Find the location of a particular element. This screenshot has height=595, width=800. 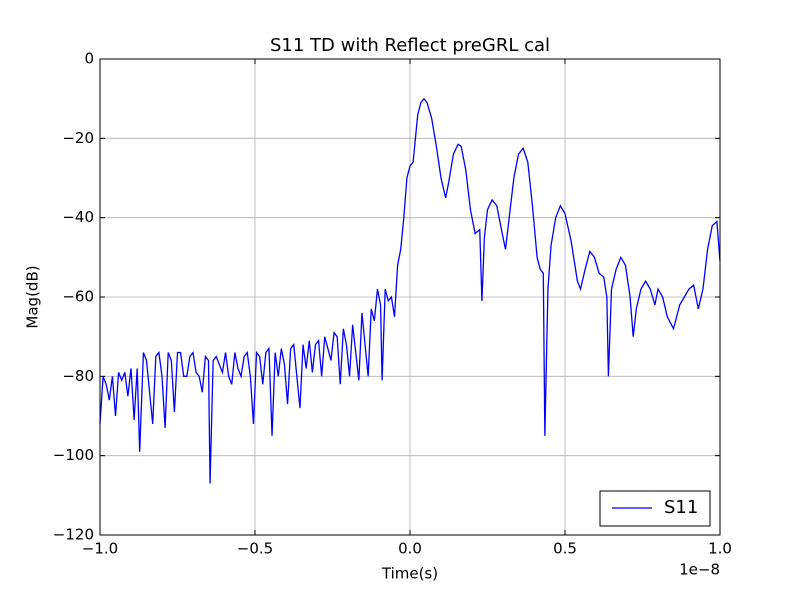

y-tick-label: 0 is located at coordinates (89, 59).